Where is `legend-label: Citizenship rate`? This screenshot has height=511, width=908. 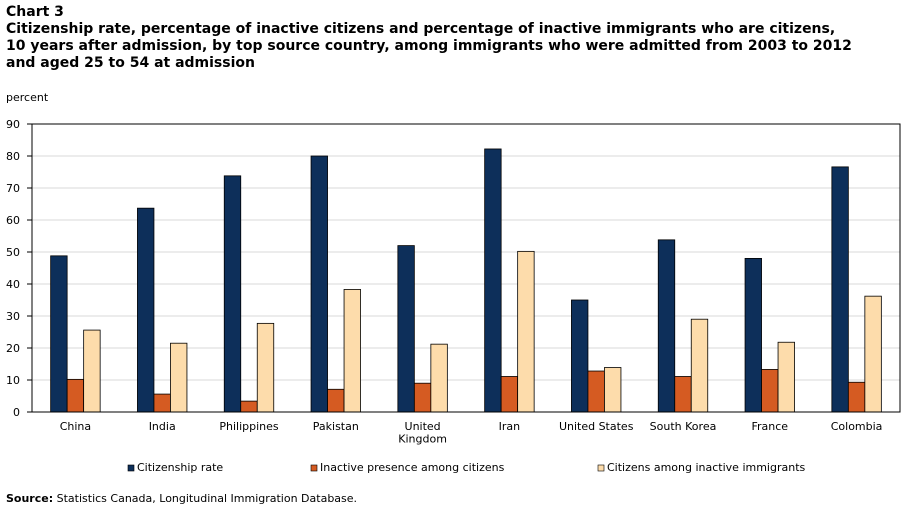
legend-label: Citizenship rate is located at coordinates (180, 467).